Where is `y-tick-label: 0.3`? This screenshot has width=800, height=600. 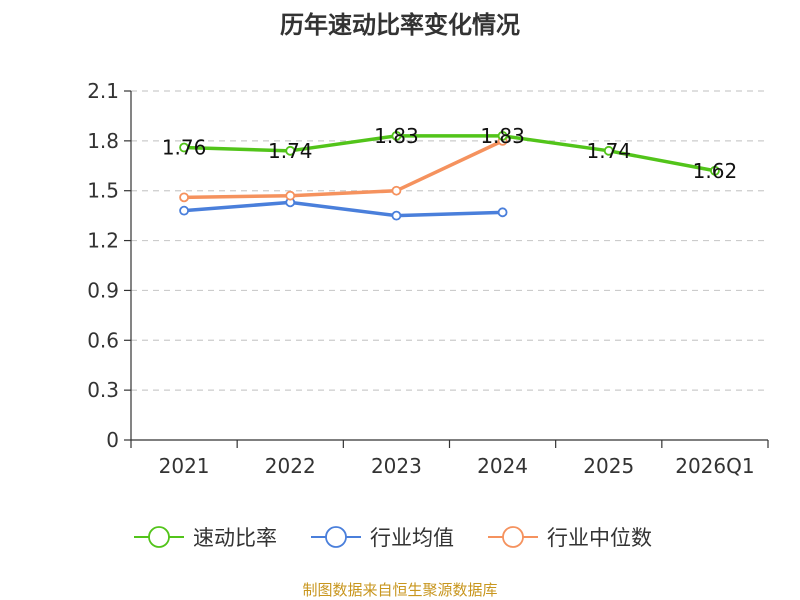 y-tick-label: 0.3 is located at coordinates (103, 390).